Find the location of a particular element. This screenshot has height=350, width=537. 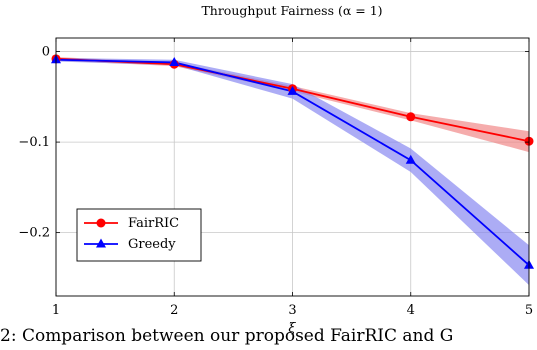

fairric-point is located at coordinates (411, 117).